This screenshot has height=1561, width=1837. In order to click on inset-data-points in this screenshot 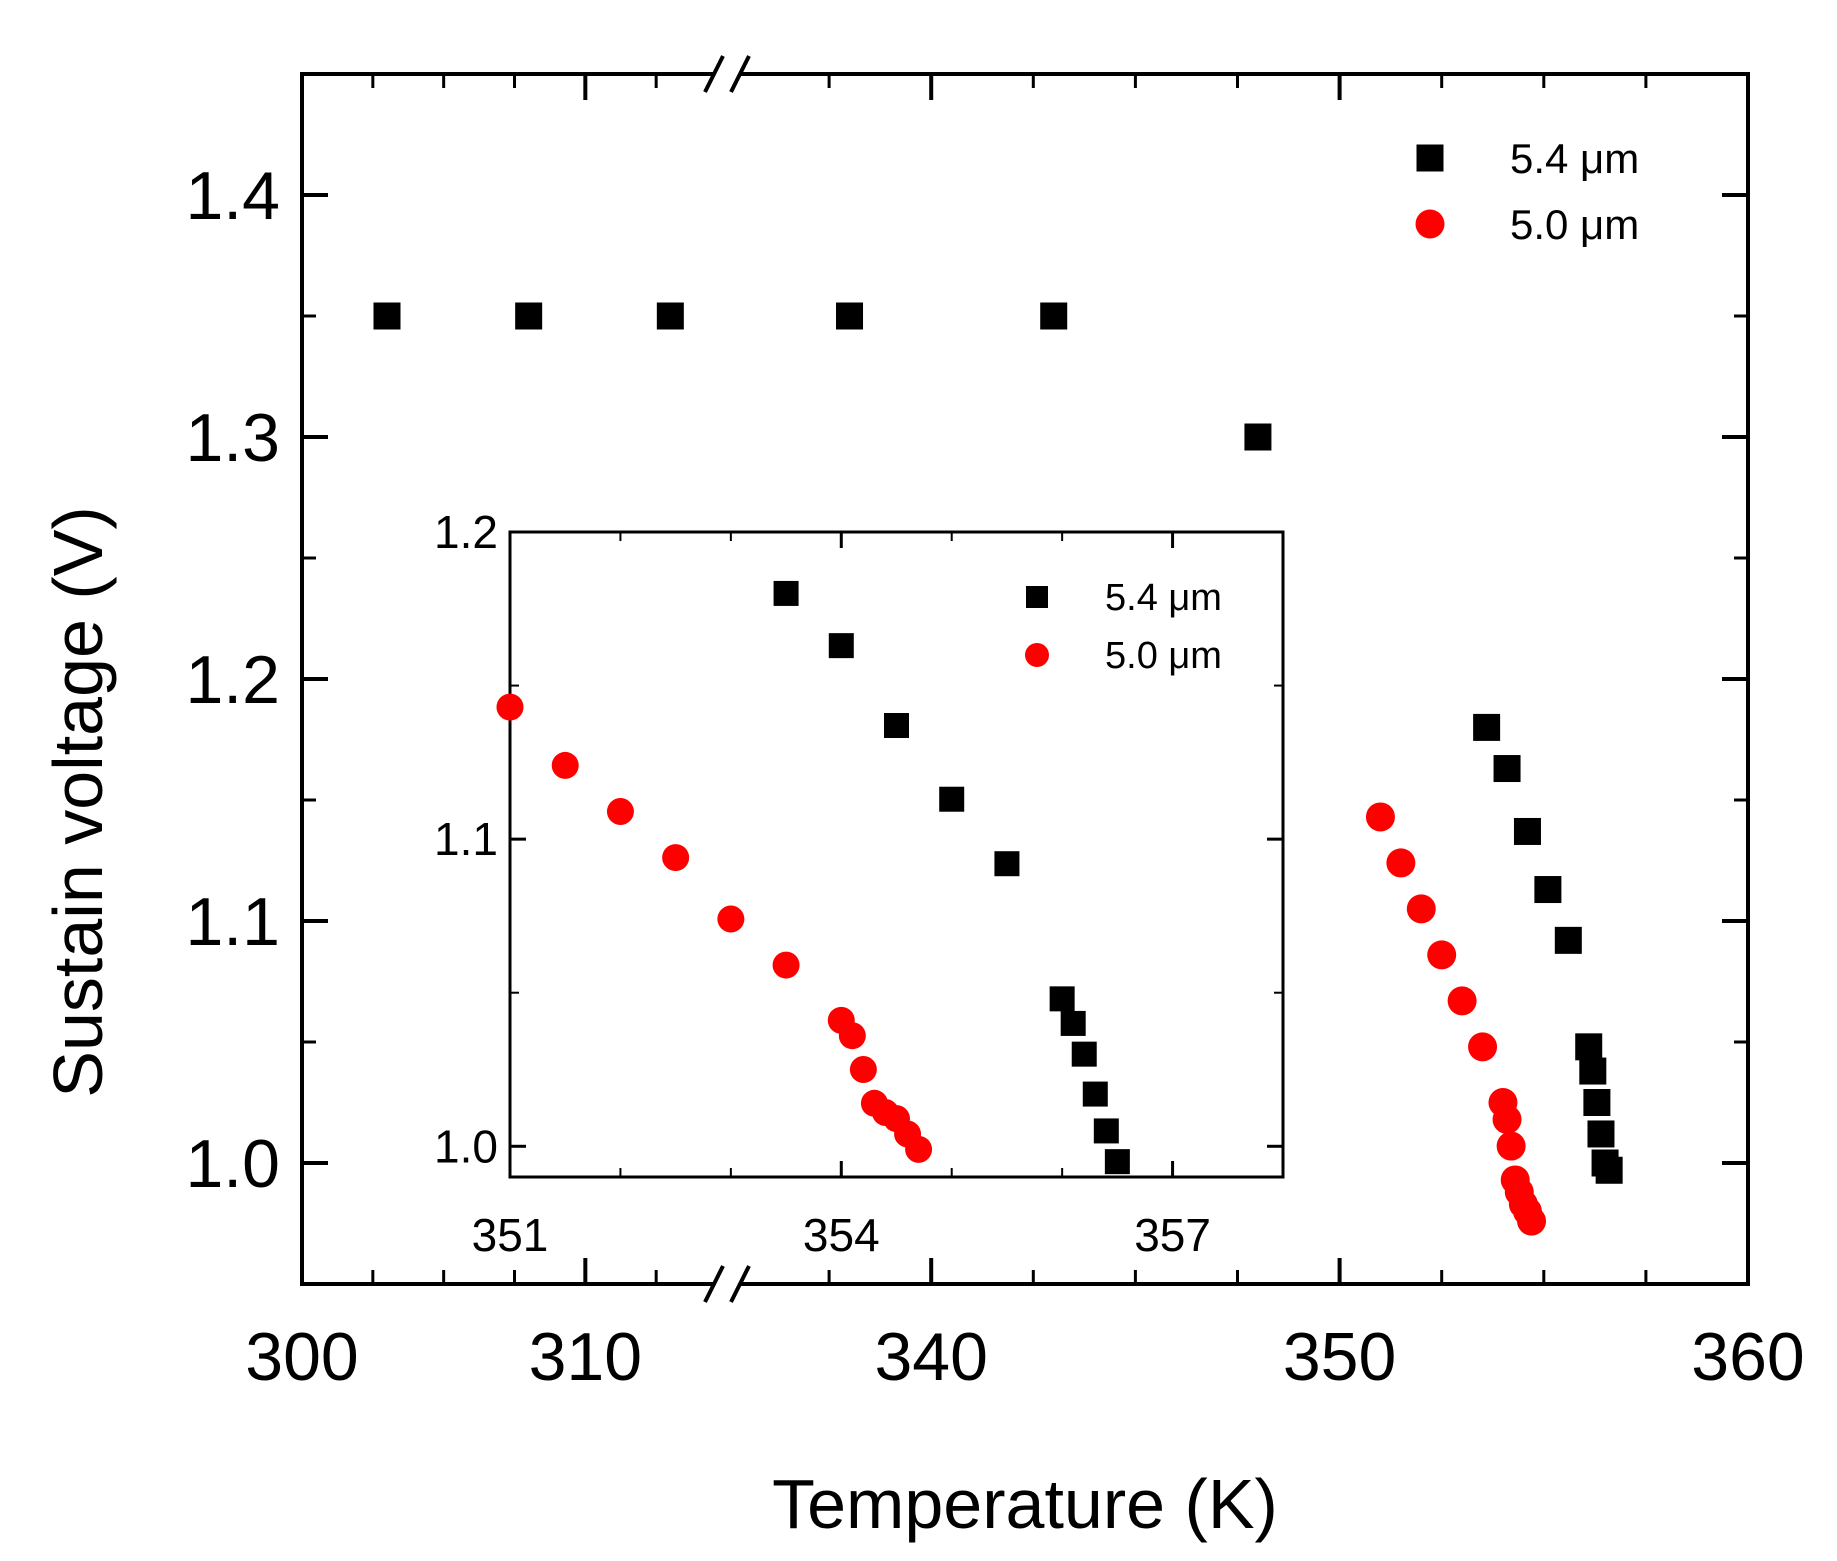, I will do `click(813, 877)`.